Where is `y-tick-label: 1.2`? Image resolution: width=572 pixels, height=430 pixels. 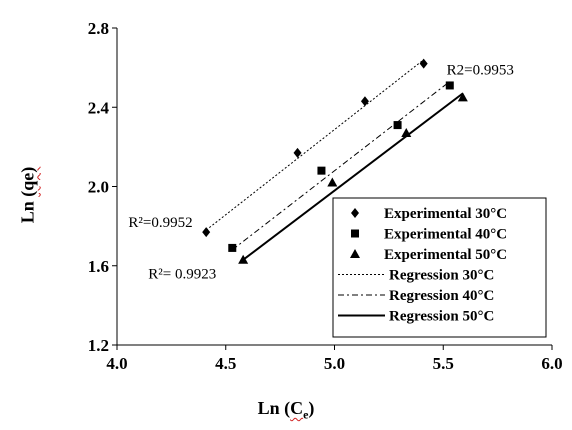 y-tick-label: 1.2 is located at coordinates (98, 345).